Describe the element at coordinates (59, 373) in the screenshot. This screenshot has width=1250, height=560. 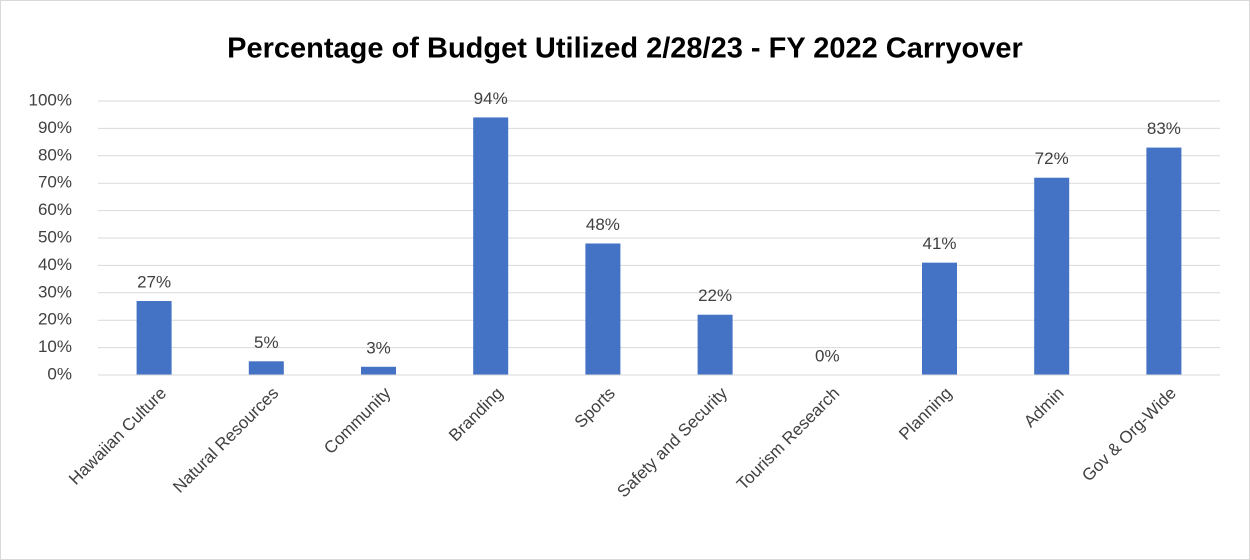
I see `y-tick-label: 0%` at that location.